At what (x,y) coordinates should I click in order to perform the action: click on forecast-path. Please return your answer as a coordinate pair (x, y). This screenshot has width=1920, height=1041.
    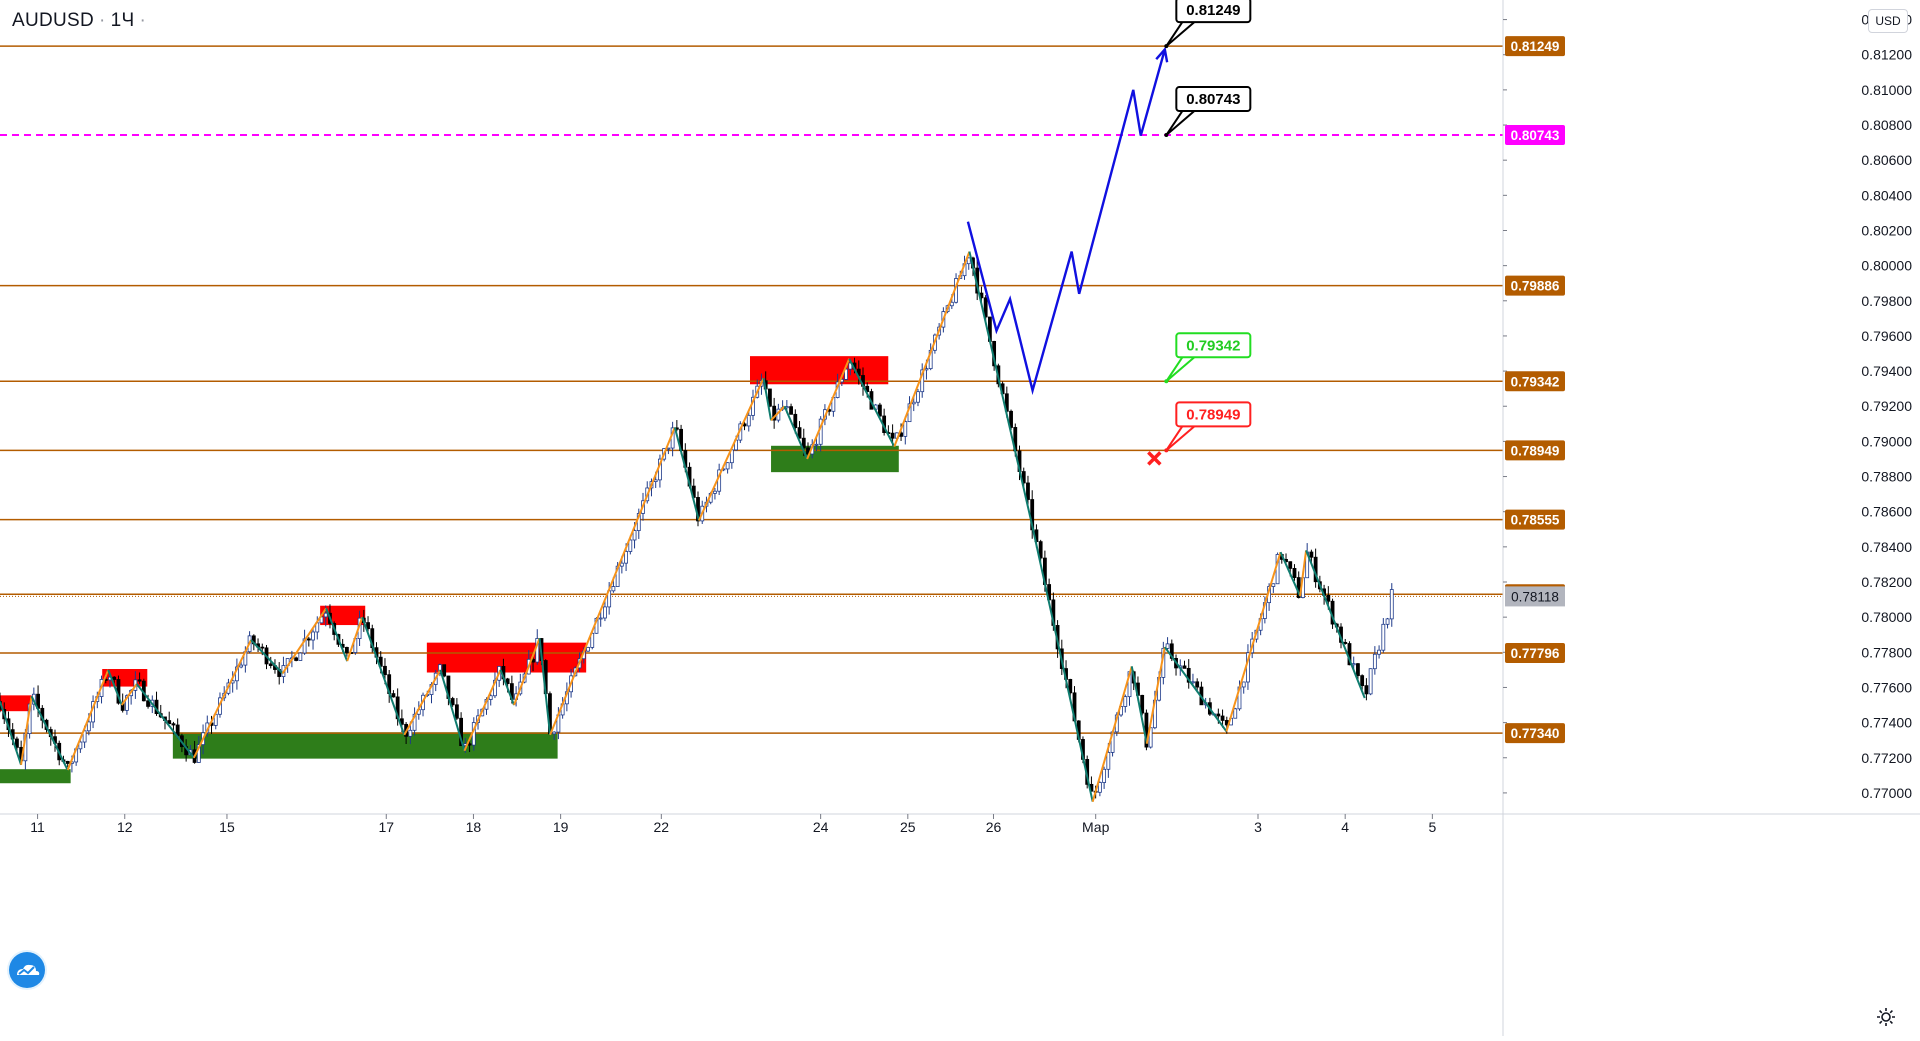
    Looking at the image, I should click on (1067, 221).